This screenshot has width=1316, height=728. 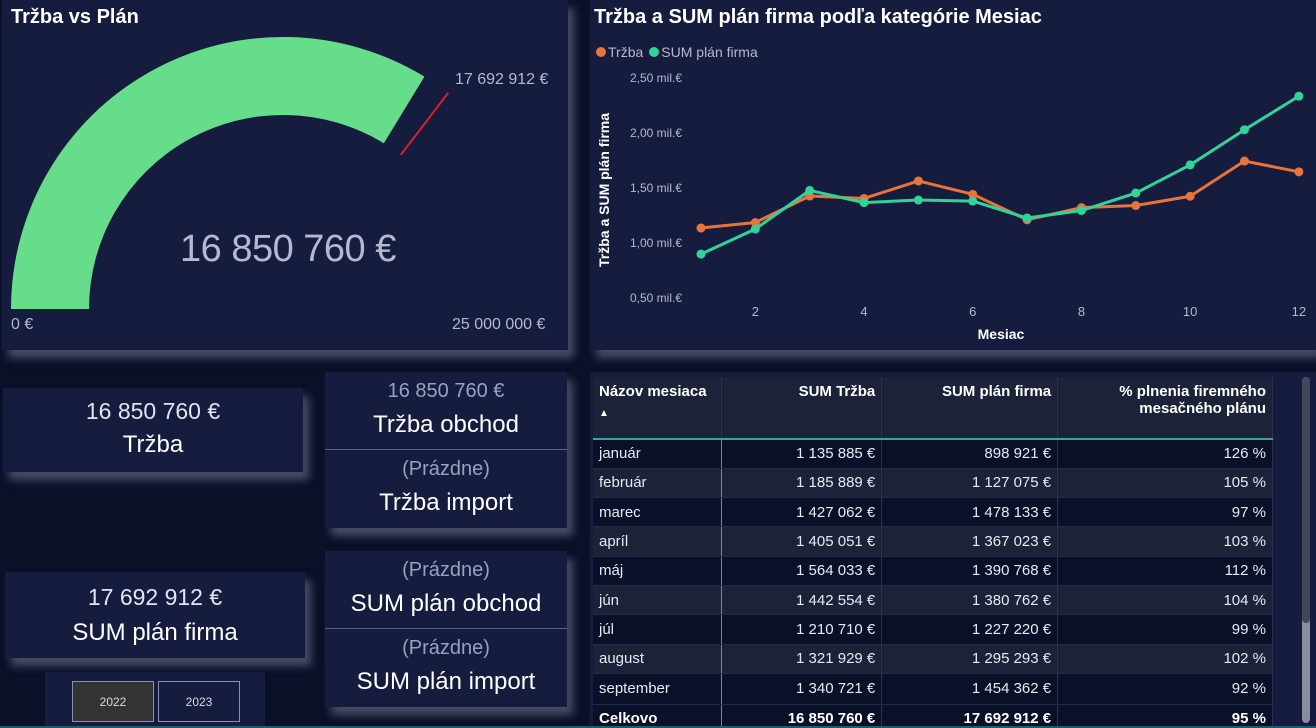 I want to click on sort-ascending-icon: ▲, so click(x=604, y=413).